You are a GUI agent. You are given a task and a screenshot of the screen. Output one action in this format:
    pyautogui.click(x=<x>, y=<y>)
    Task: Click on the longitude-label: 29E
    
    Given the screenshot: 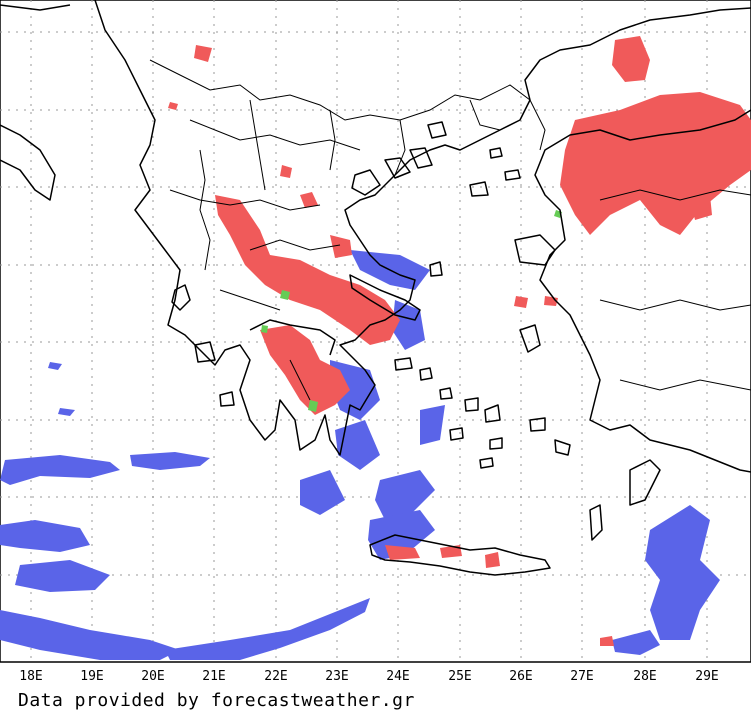 What is the action you would take?
    pyautogui.click(x=706, y=676)
    